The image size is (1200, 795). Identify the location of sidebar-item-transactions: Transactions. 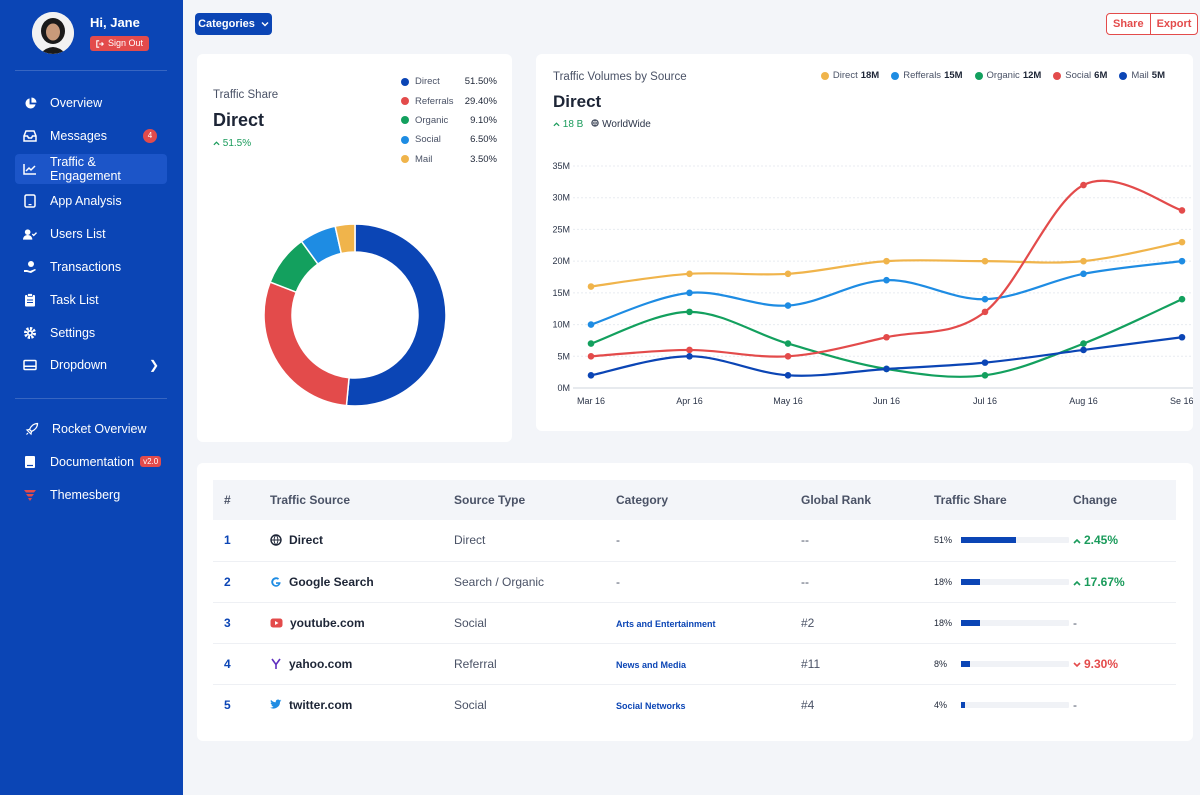
(91, 267).